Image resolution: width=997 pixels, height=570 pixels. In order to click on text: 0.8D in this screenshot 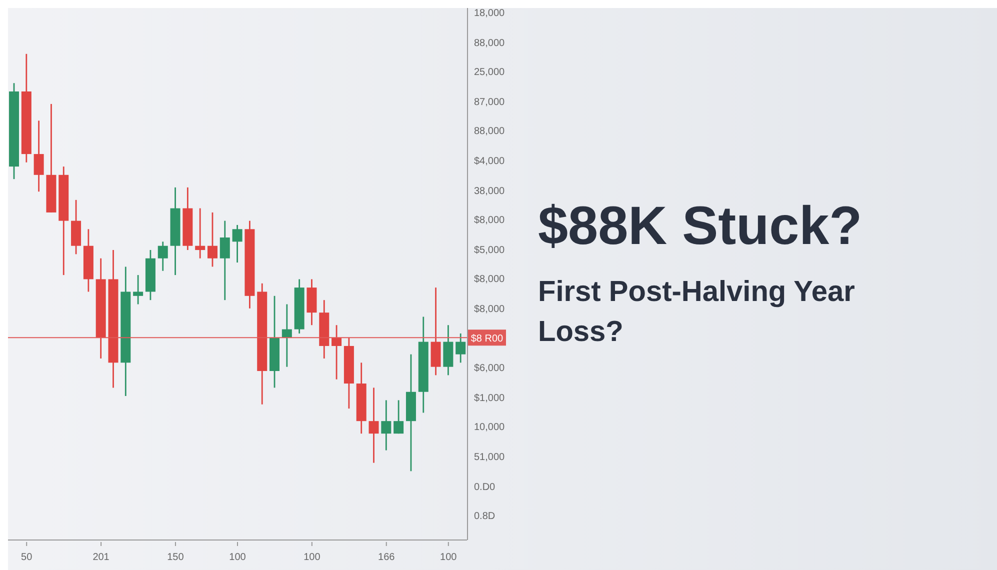, I will do `click(485, 516)`.